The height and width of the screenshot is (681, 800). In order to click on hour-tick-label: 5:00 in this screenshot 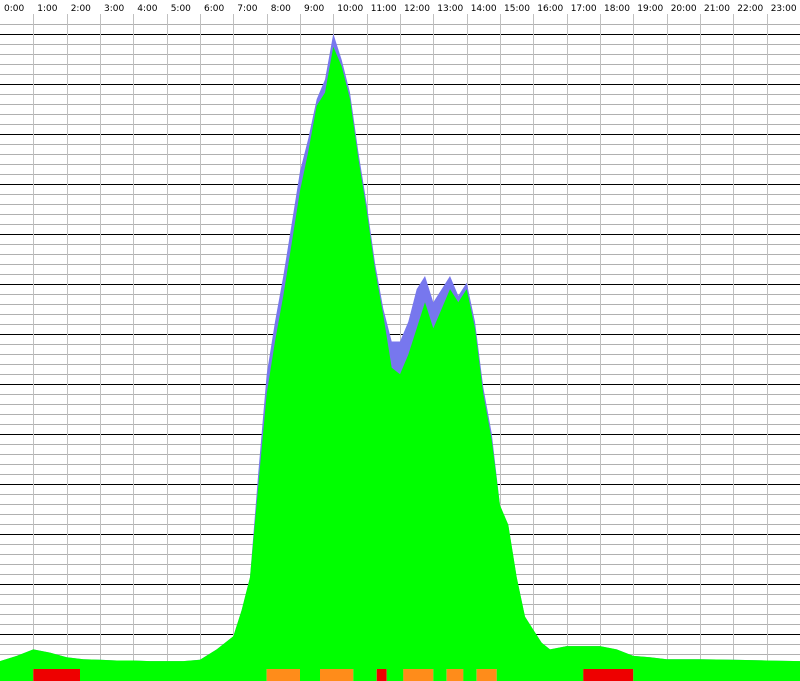, I will do `click(181, 9)`.